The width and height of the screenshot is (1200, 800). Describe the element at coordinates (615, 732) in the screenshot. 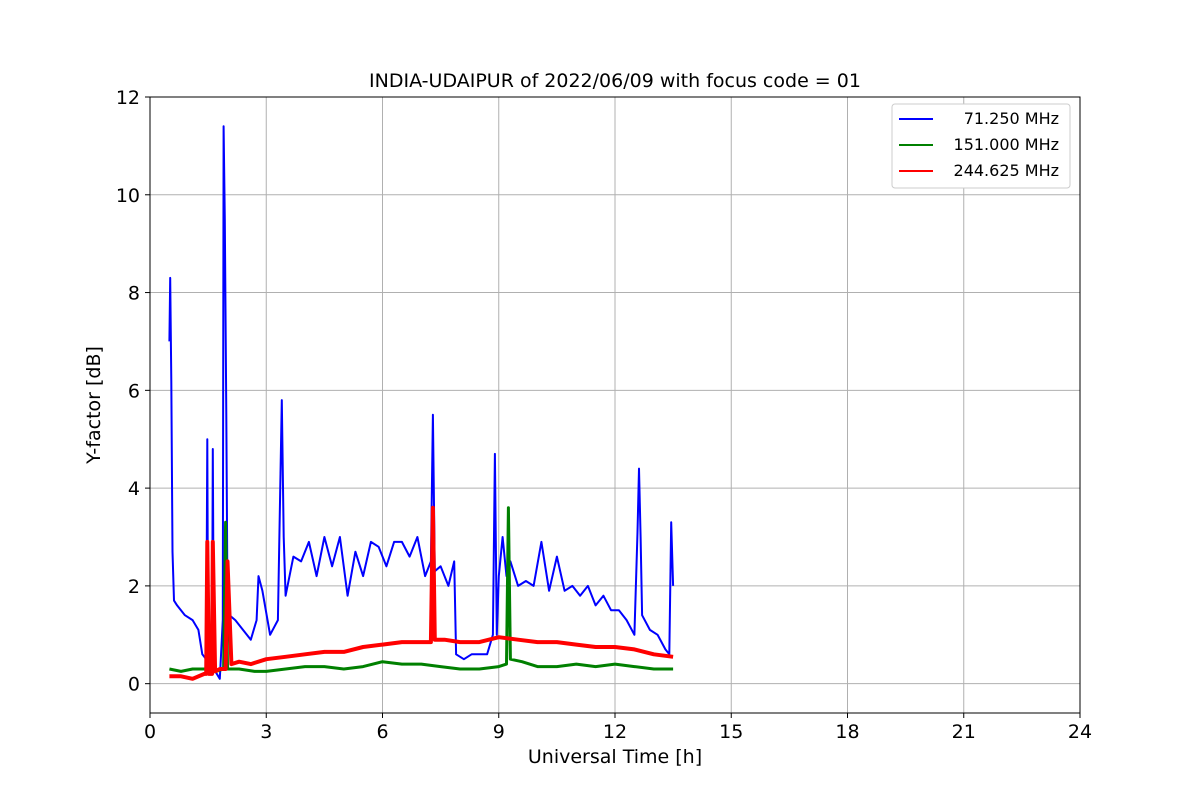

I see `x-tick-label: 12` at that location.